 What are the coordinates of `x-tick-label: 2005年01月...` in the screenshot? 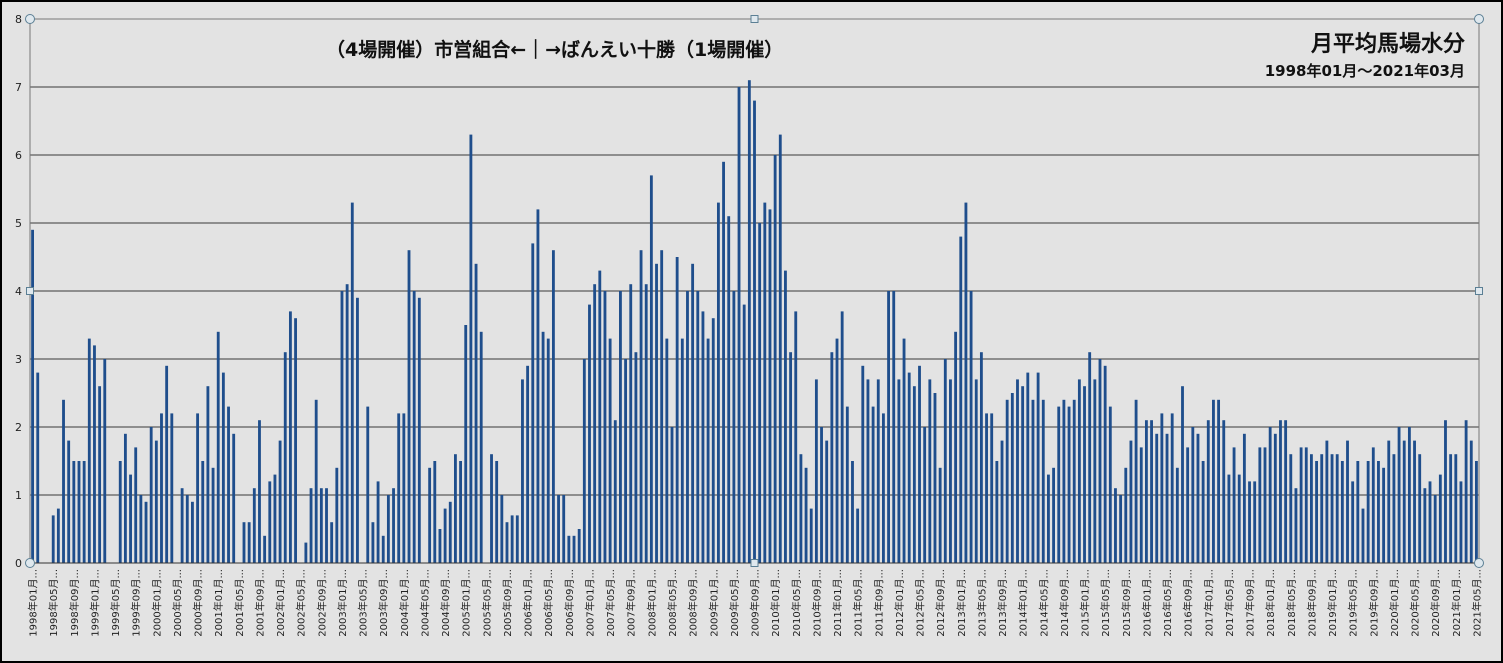 It's located at (466, 603).